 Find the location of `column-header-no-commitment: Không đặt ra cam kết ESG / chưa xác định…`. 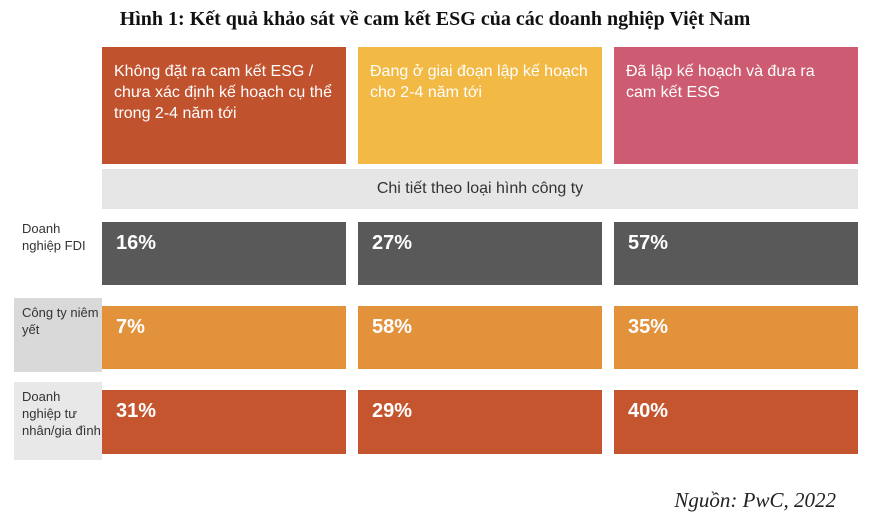

column-header-no-commitment: Không đặt ra cam kết ESG / chưa xác định… is located at coordinates (224, 105).